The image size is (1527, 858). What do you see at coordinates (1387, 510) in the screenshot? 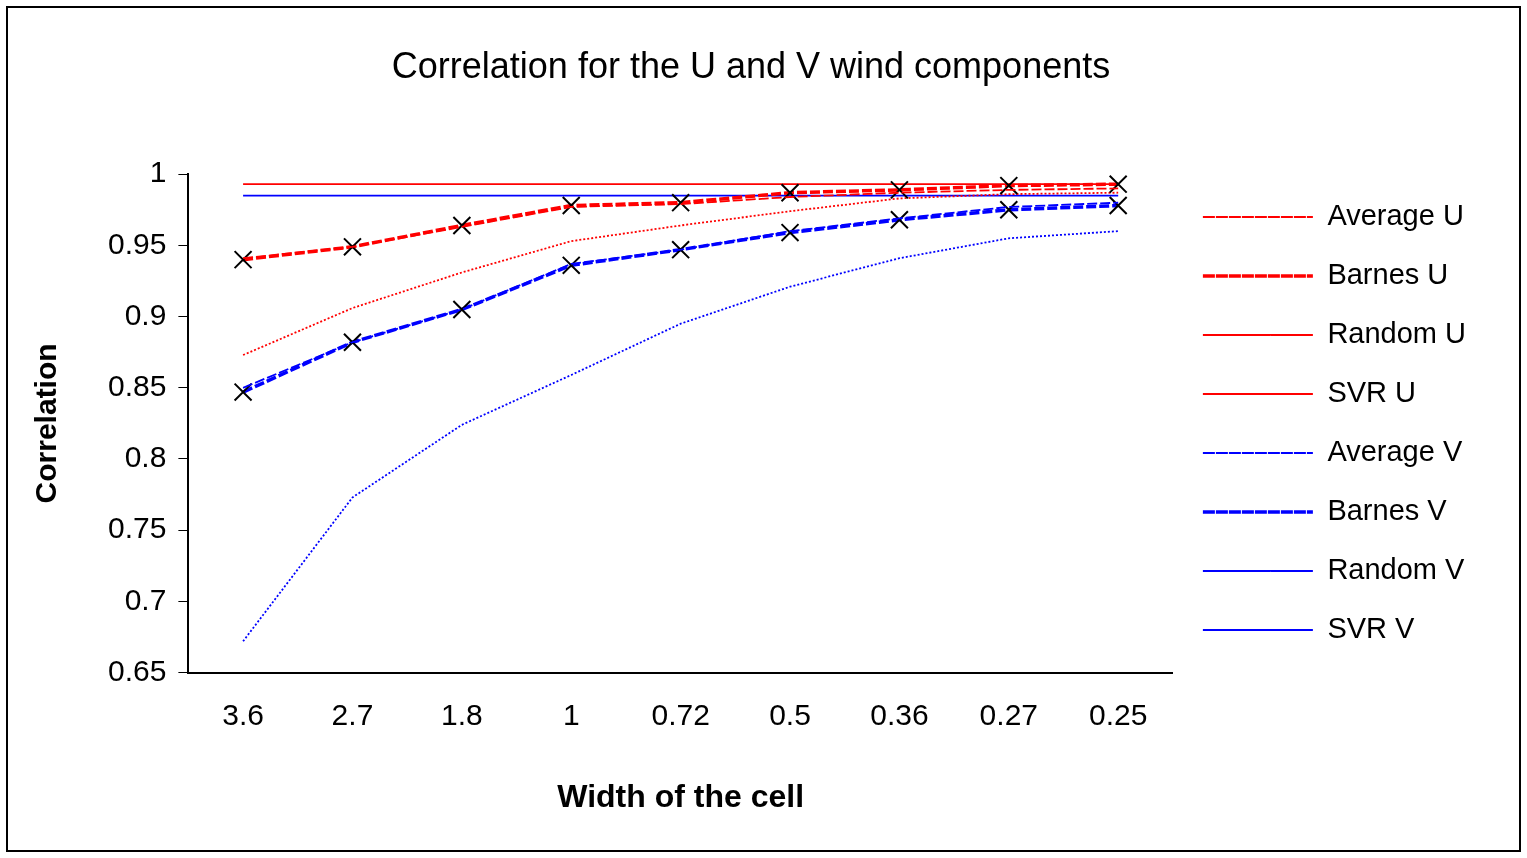
I see `legend-label: Barnes V` at bounding box center [1387, 510].